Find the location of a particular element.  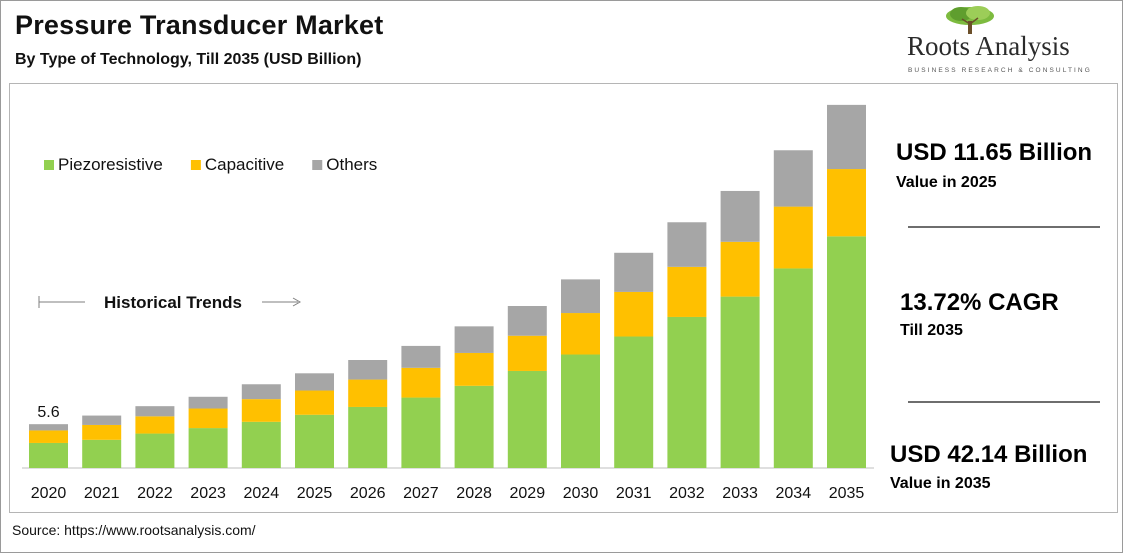

side-divider-top is located at coordinates (1004, 227).